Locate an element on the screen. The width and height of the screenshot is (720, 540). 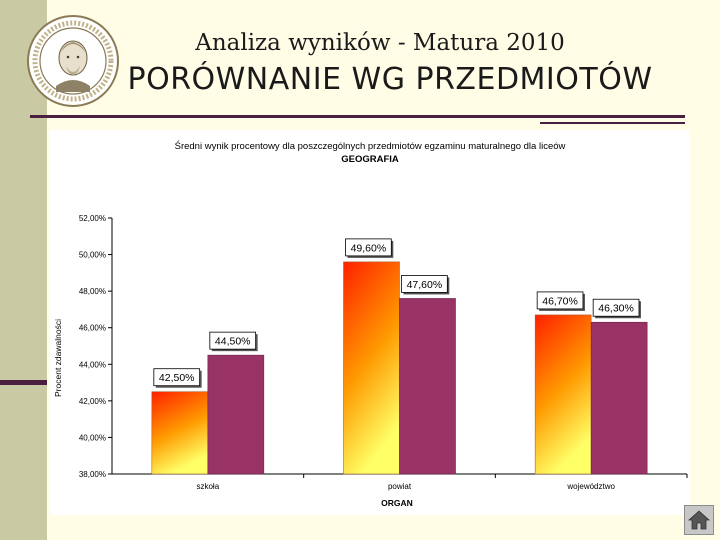
y-tick-label: 38,00% is located at coordinates (92, 474).